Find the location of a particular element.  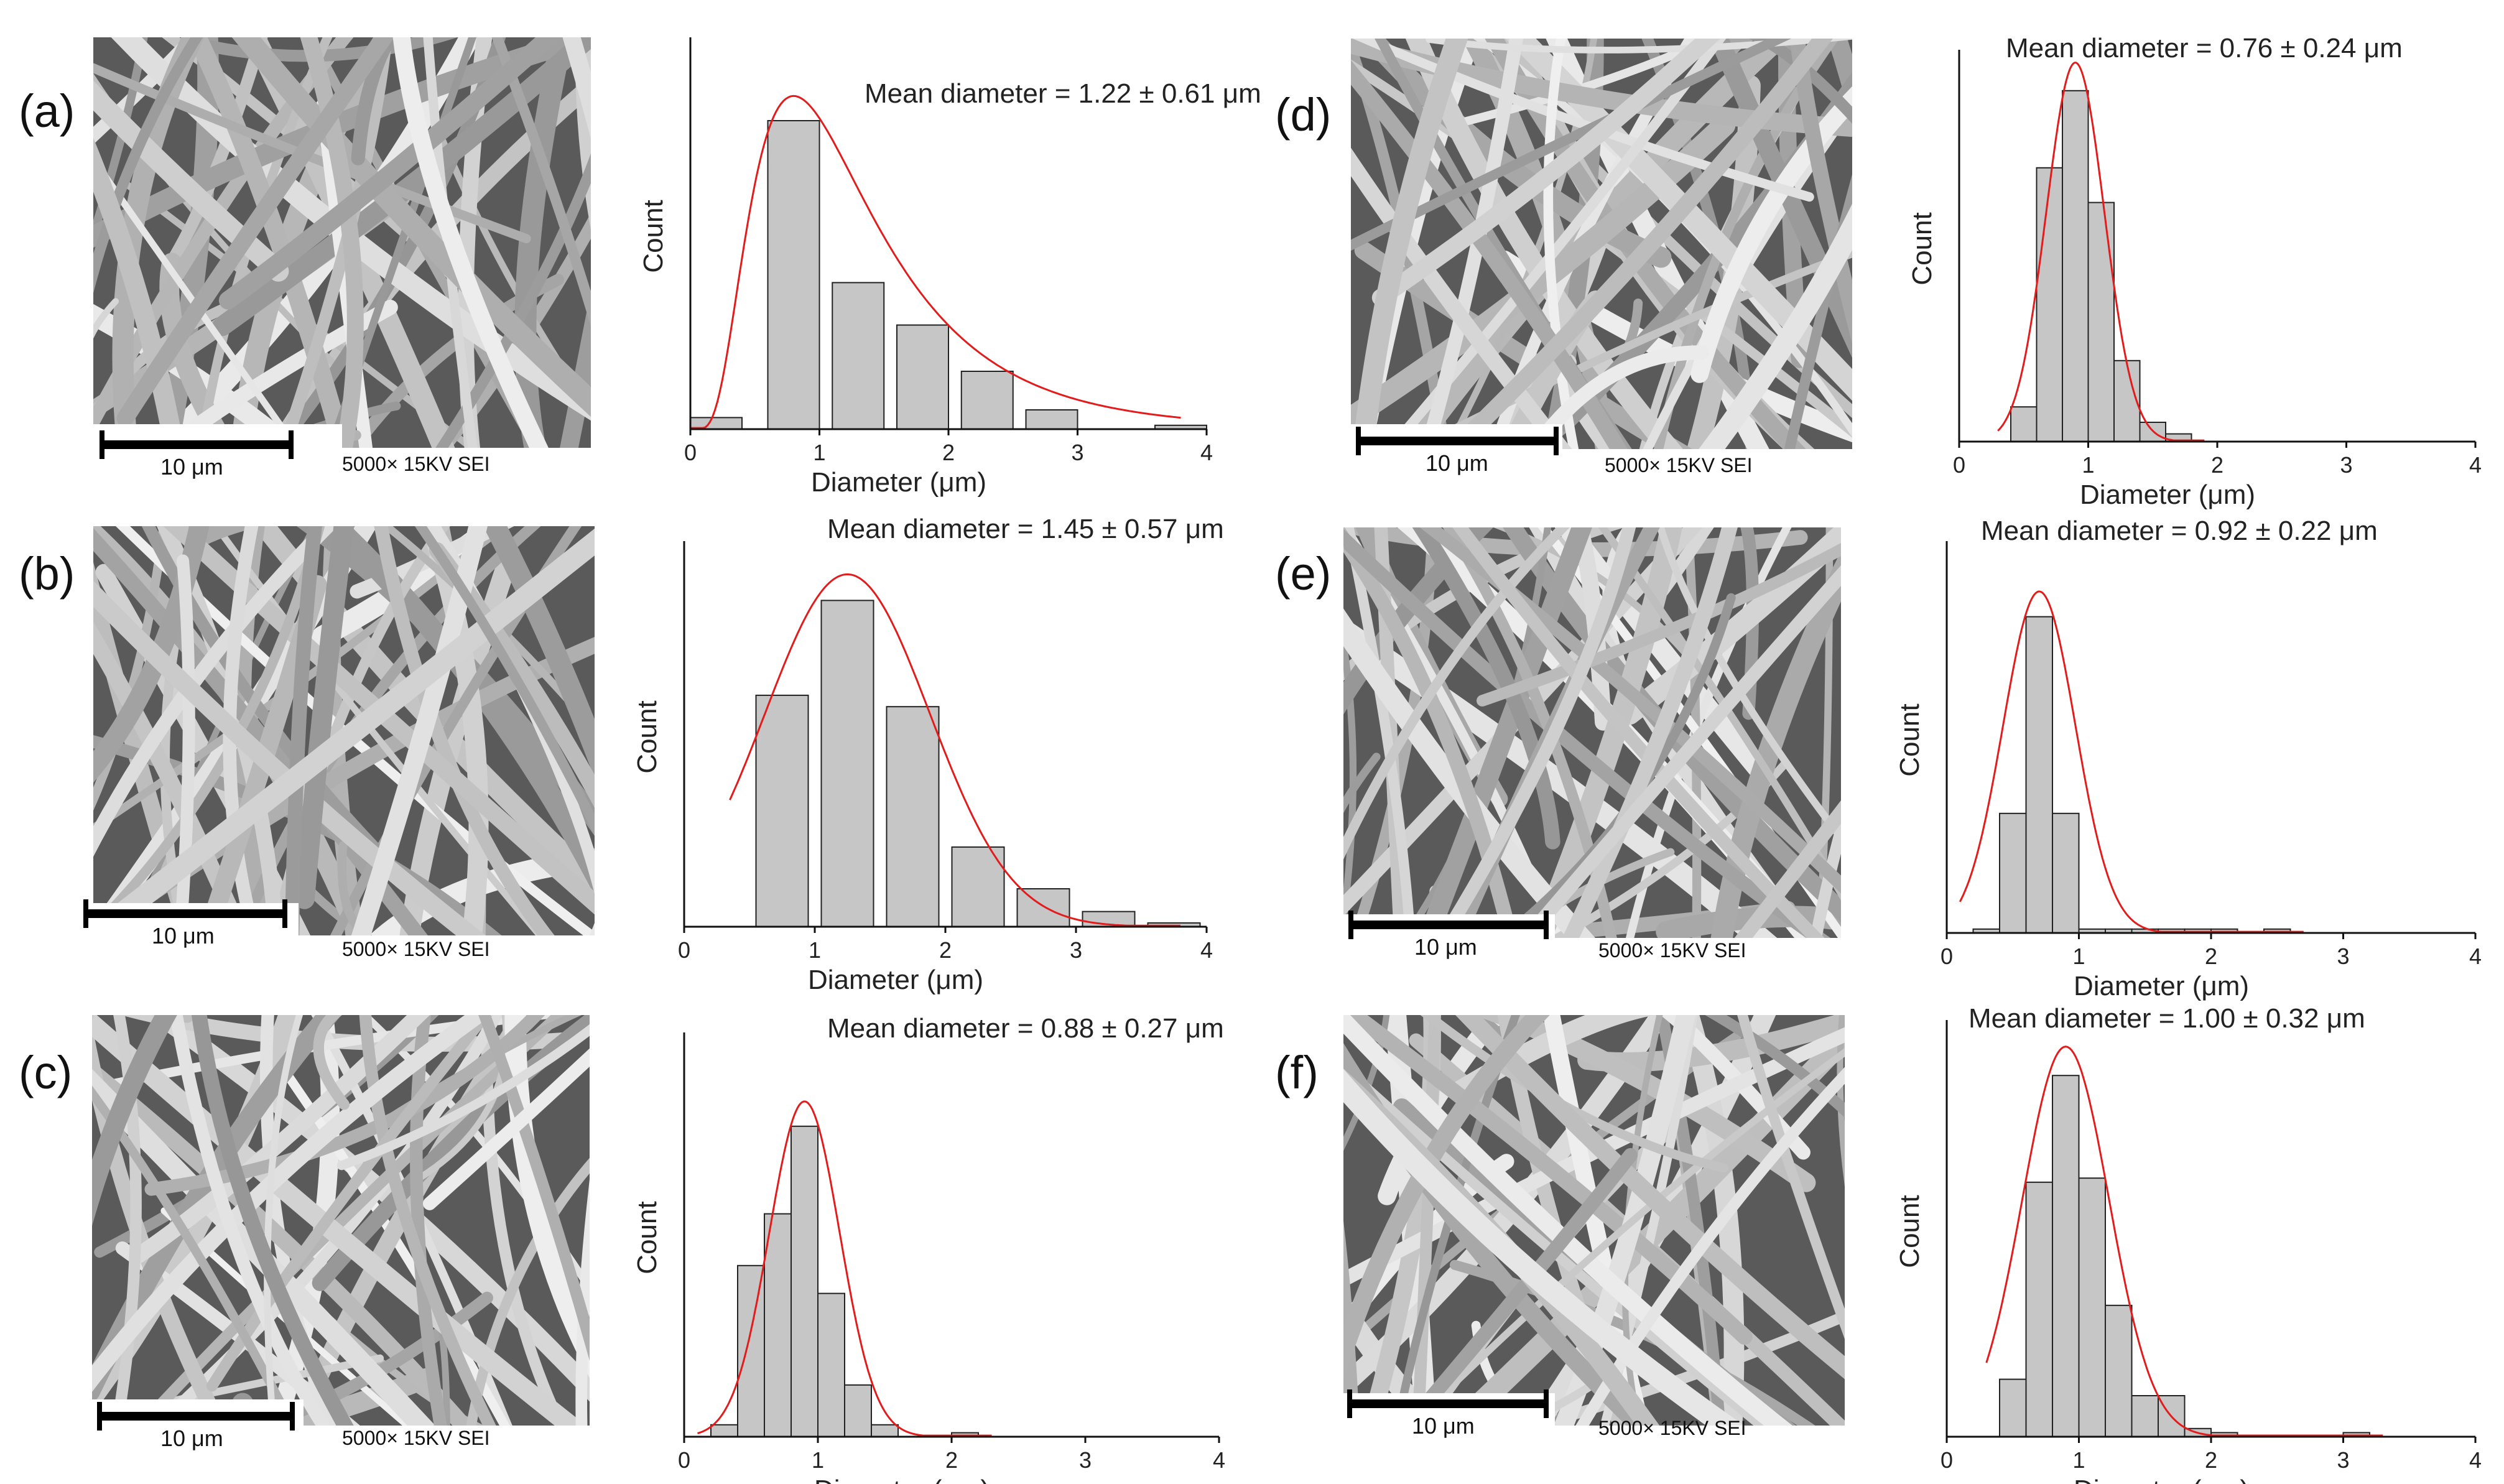

scale-bar-e is located at coordinates (1448, 925).